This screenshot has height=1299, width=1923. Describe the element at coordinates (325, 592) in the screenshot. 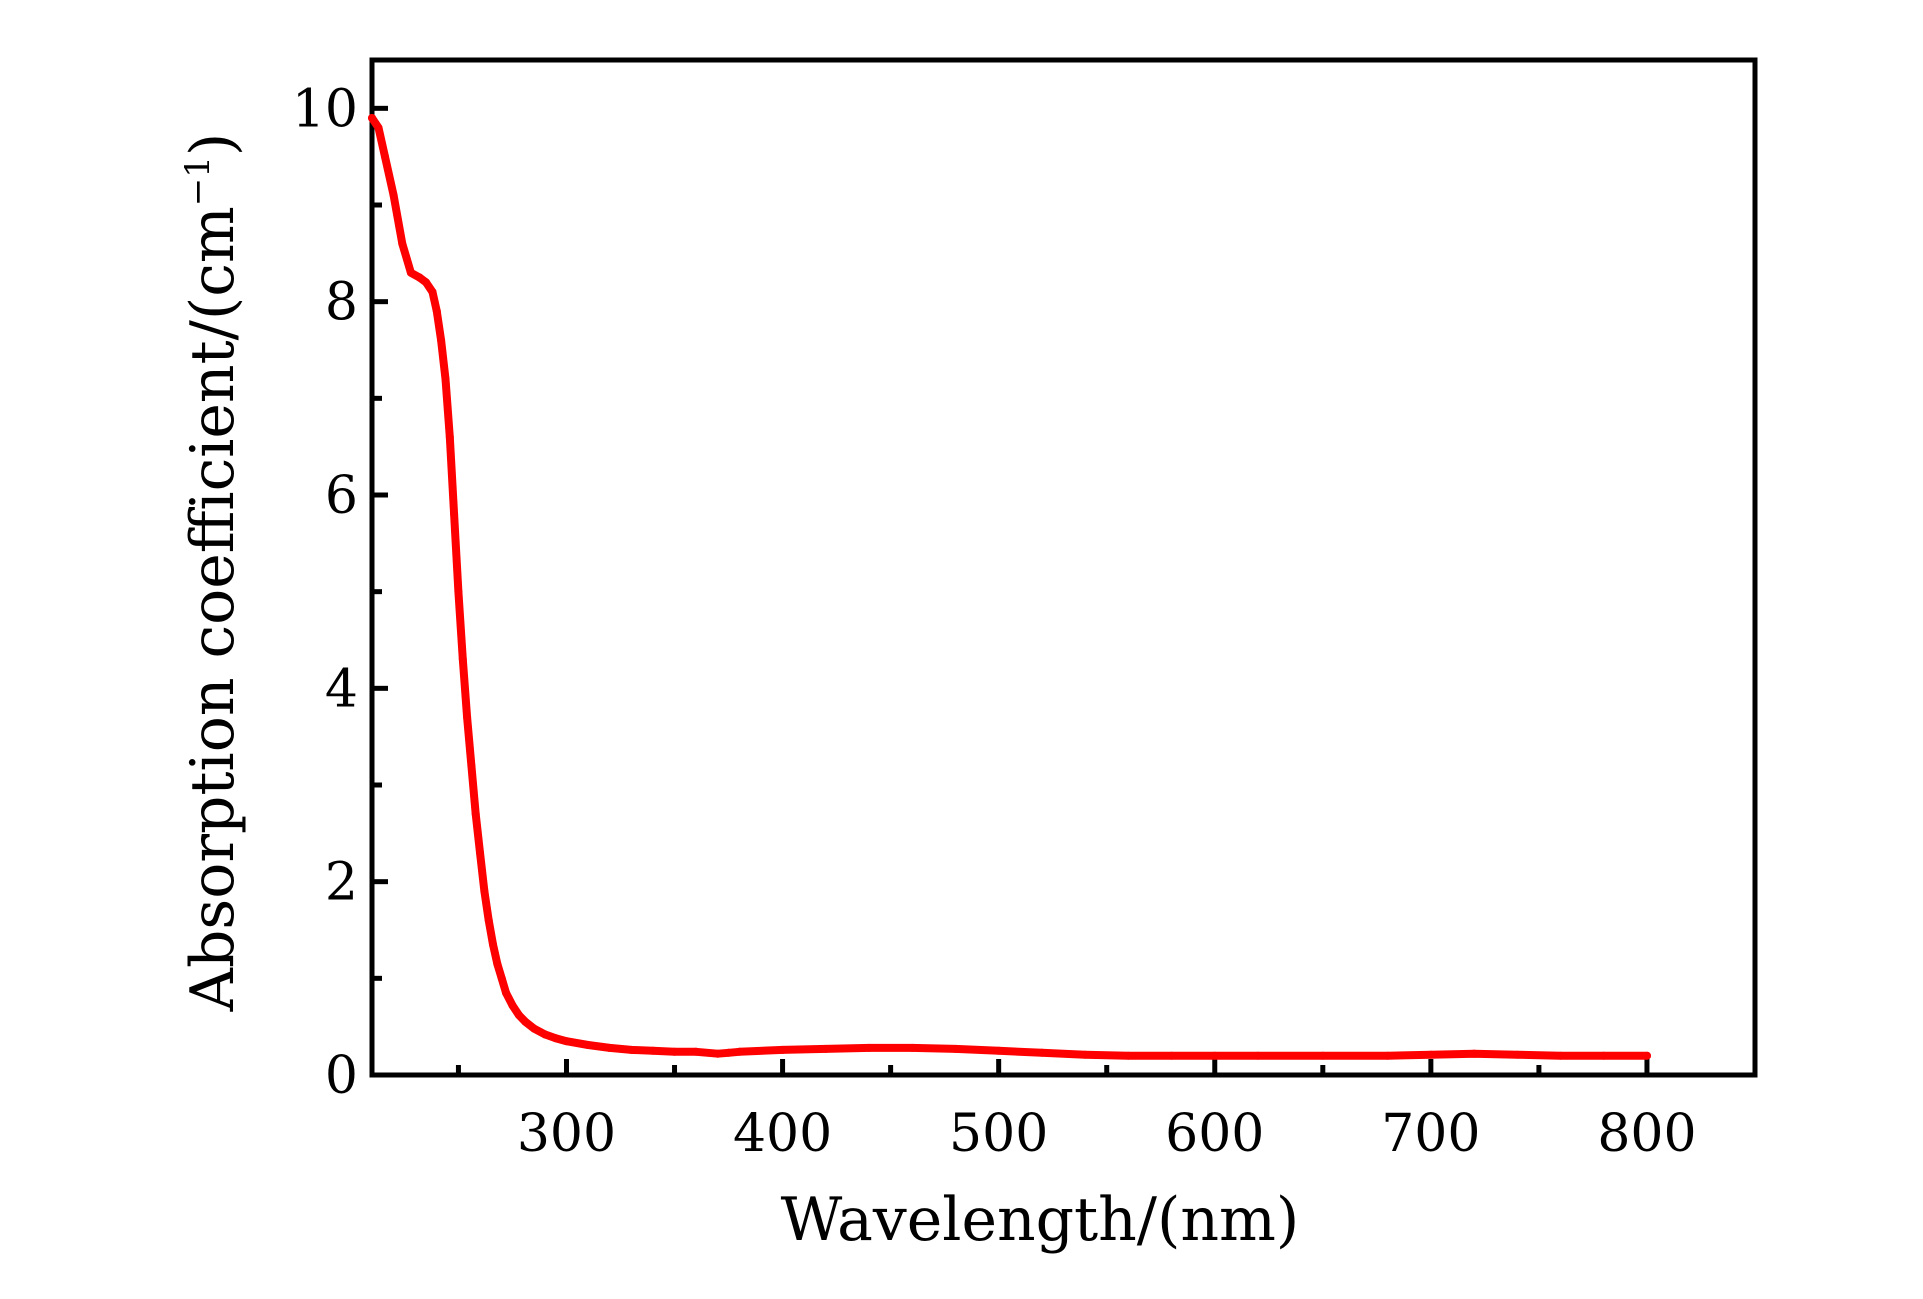

I see `y-tick-labels: 0 2 4 6 8 10` at that location.